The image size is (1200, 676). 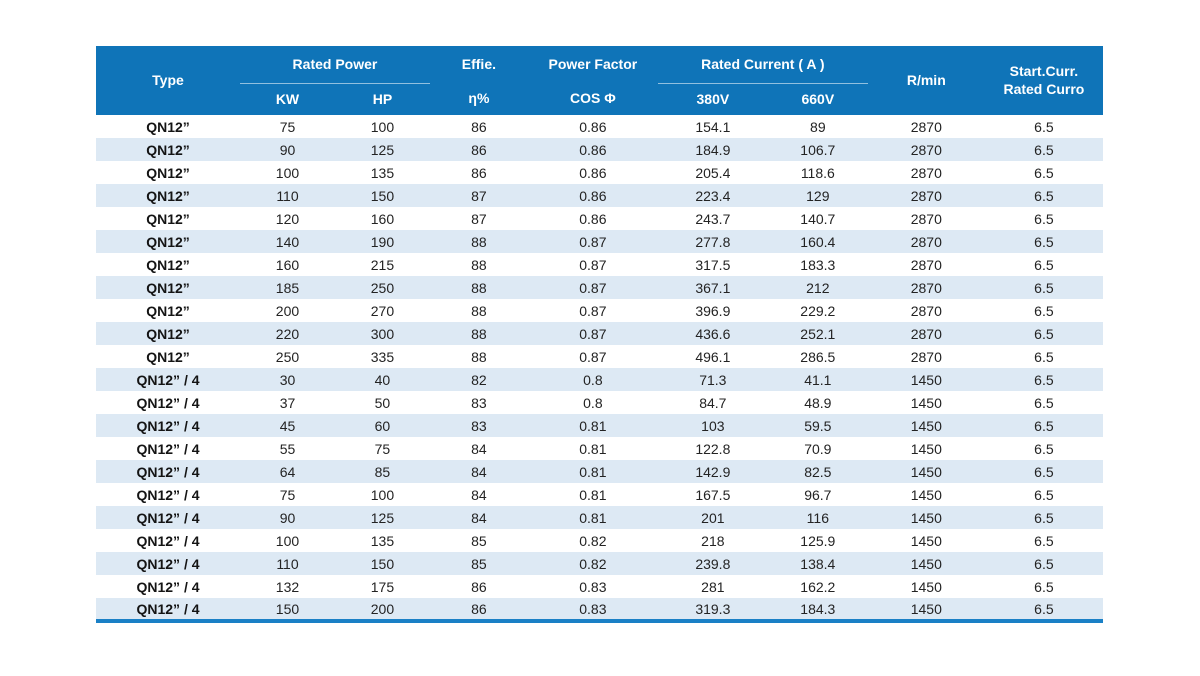 I want to click on col-header-rated-current: Rated Current ( A ), so click(x=762, y=65).